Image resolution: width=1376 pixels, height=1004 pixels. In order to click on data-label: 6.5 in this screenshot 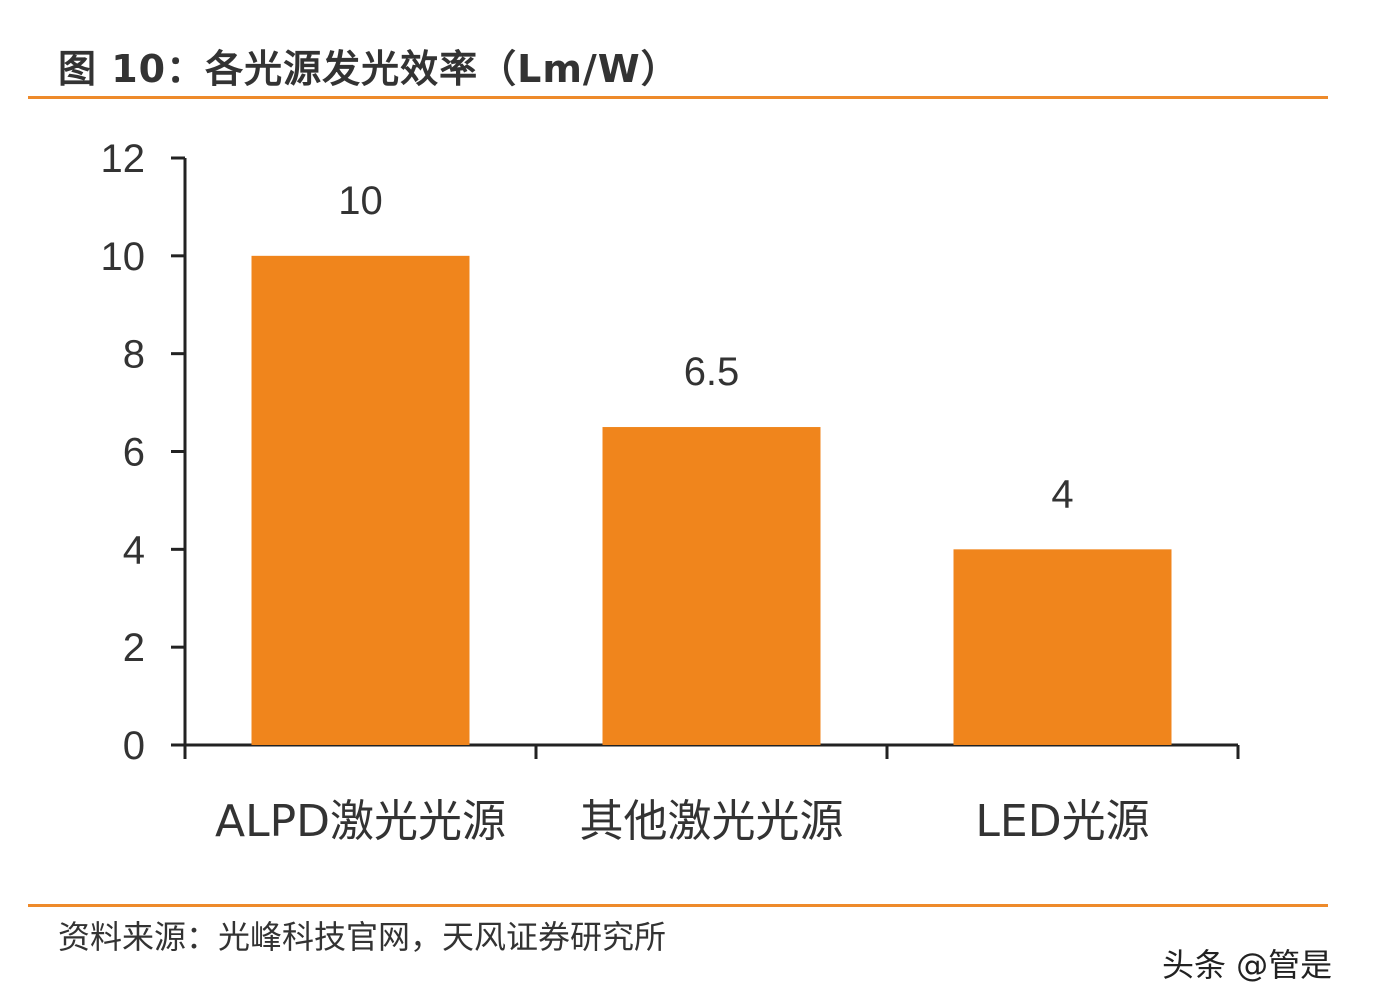, I will do `click(712, 372)`.